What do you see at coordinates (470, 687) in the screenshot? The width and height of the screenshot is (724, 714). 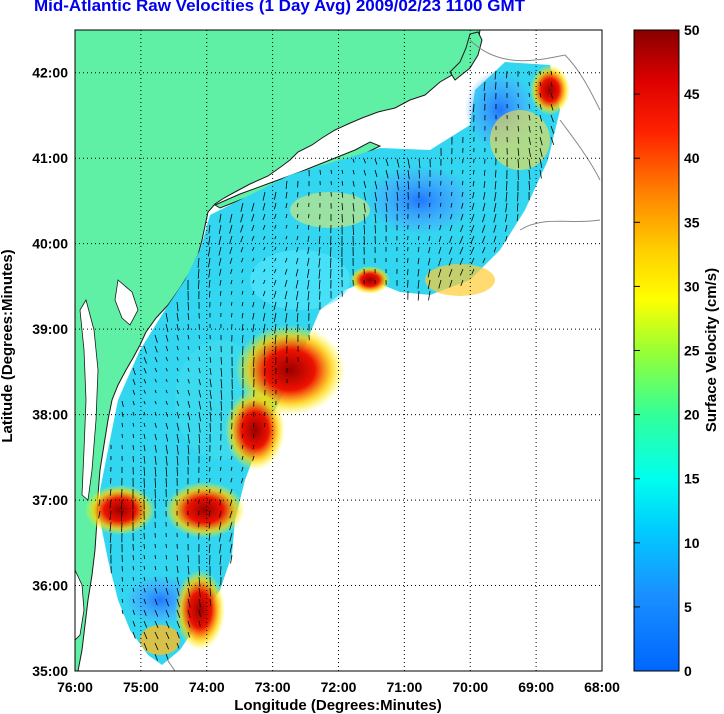 I see `x-tick-label: 70:00` at bounding box center [470, 687].